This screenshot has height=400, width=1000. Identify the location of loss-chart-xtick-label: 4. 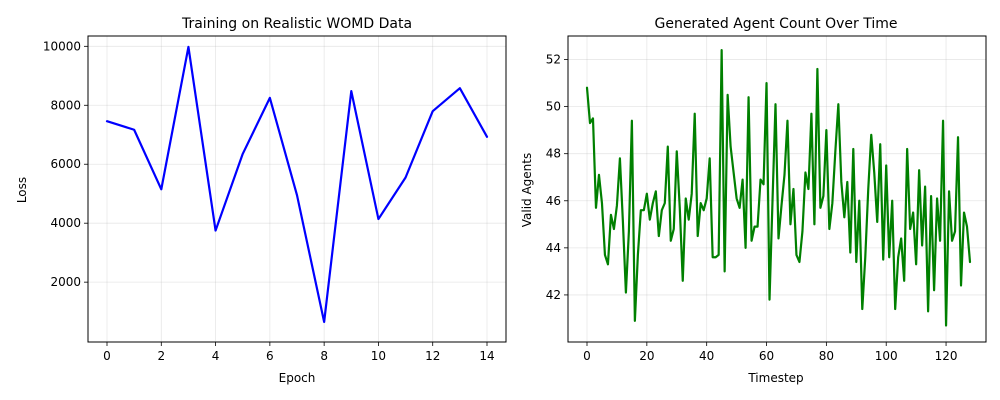
(216, 356).